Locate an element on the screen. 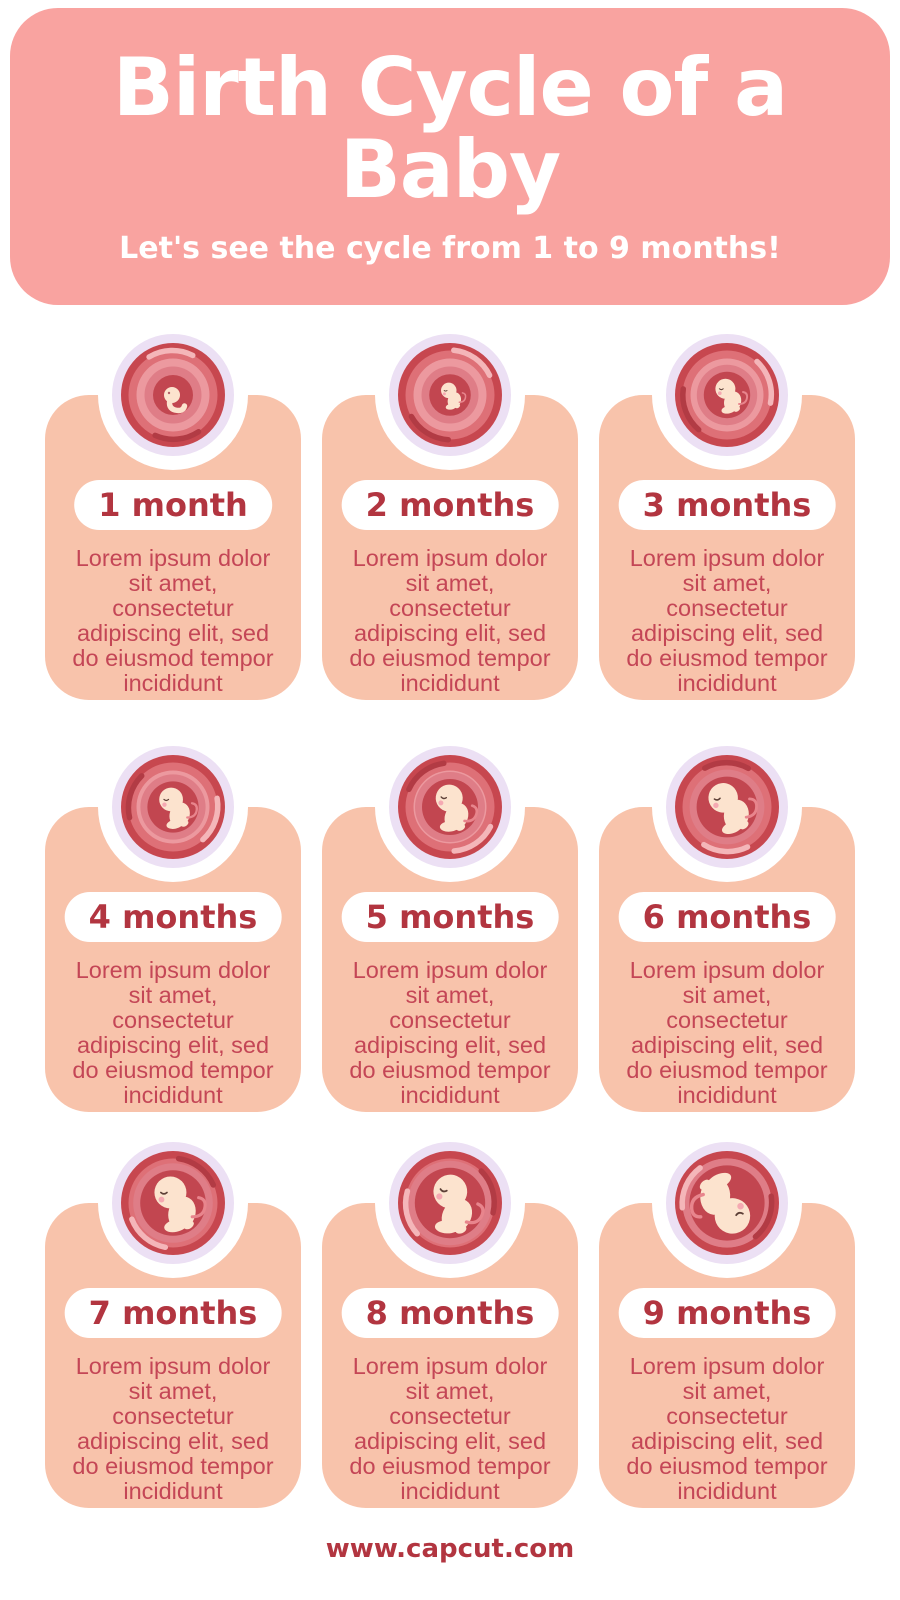 This screenshot has width=900, height=1600. womb-fetus-month-8-icon is located at coordinates (450, 1203).